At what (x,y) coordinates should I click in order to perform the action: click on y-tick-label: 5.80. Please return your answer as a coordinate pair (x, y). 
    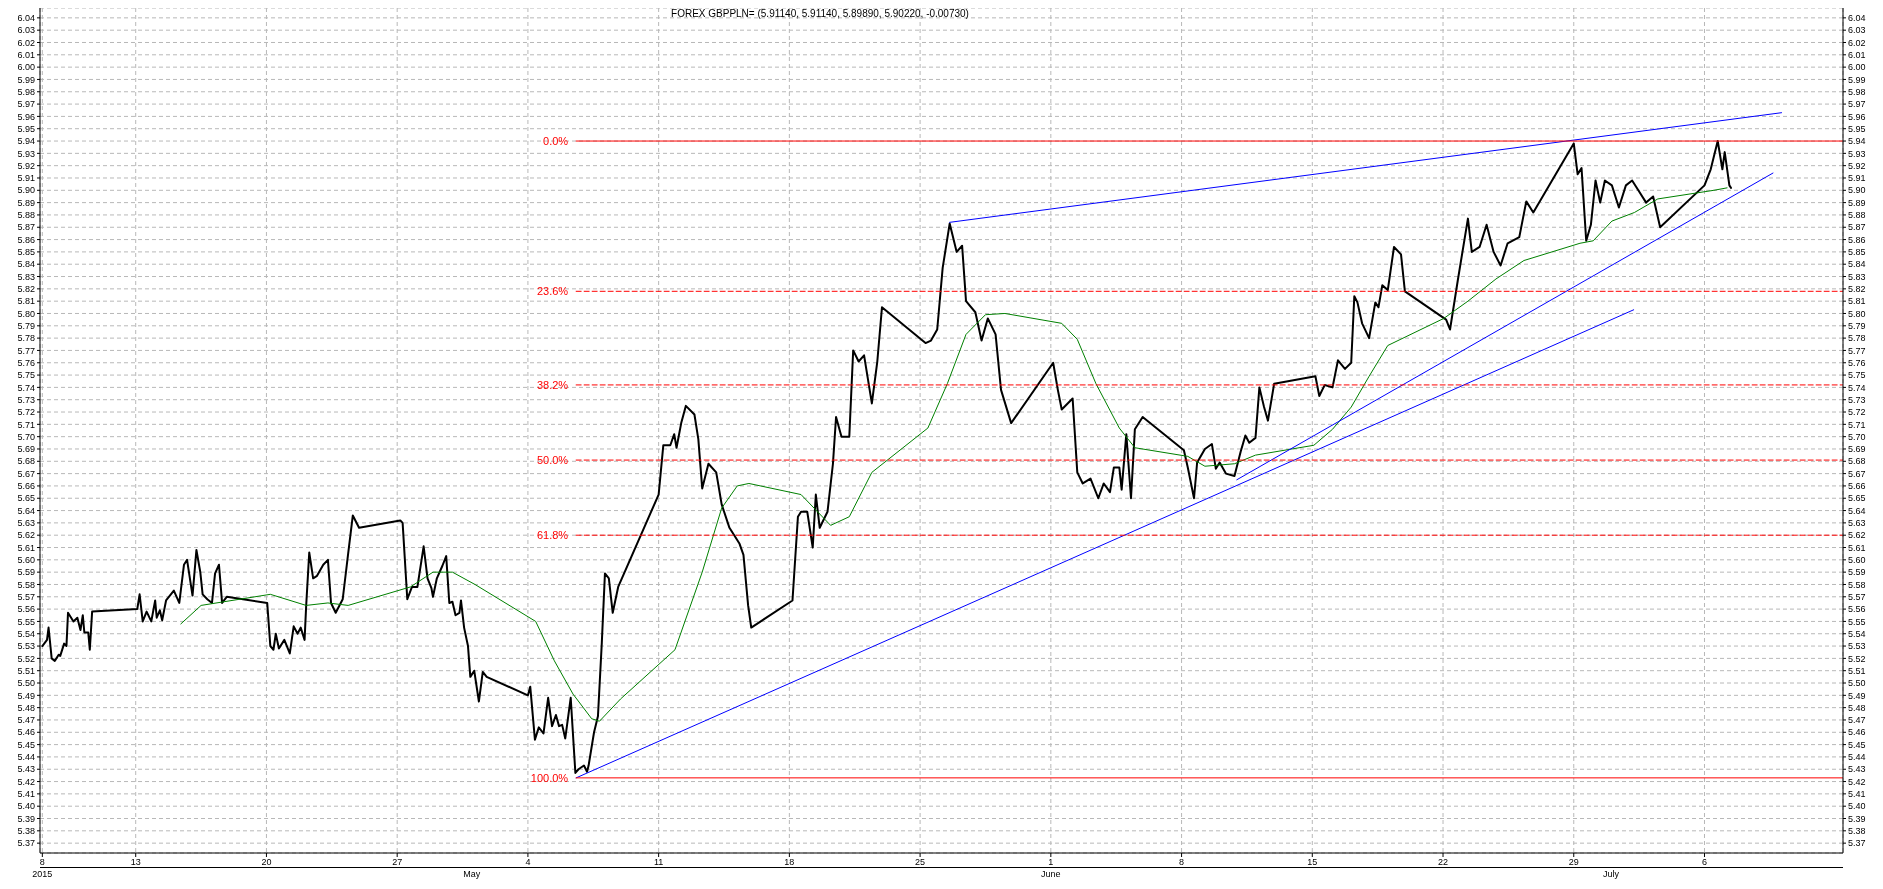
    Looking at the image, I should click on (26, 313).